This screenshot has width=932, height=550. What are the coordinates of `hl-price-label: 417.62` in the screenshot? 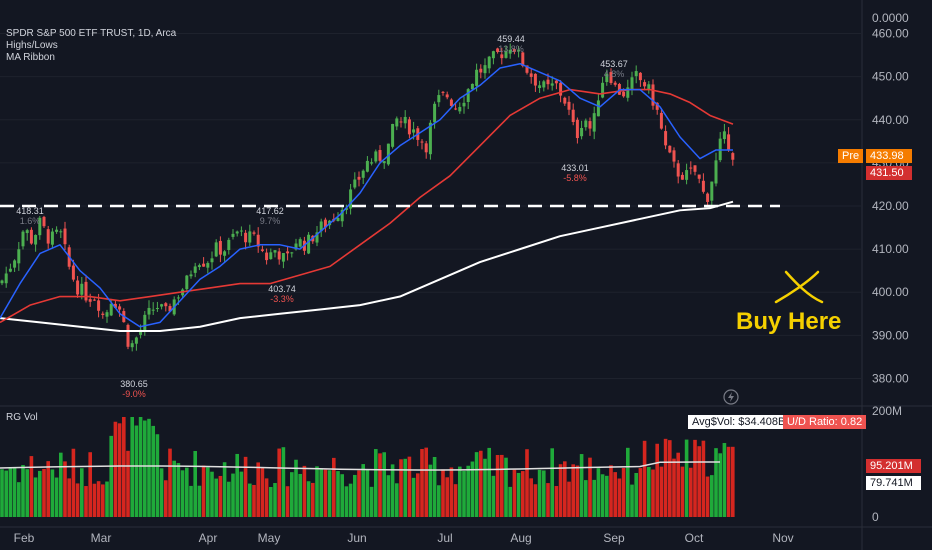 It's located at (270, 211).